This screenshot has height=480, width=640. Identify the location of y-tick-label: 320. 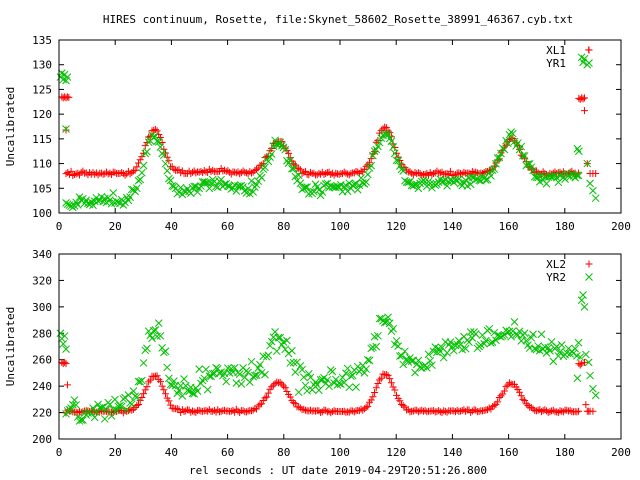
(42, 280).